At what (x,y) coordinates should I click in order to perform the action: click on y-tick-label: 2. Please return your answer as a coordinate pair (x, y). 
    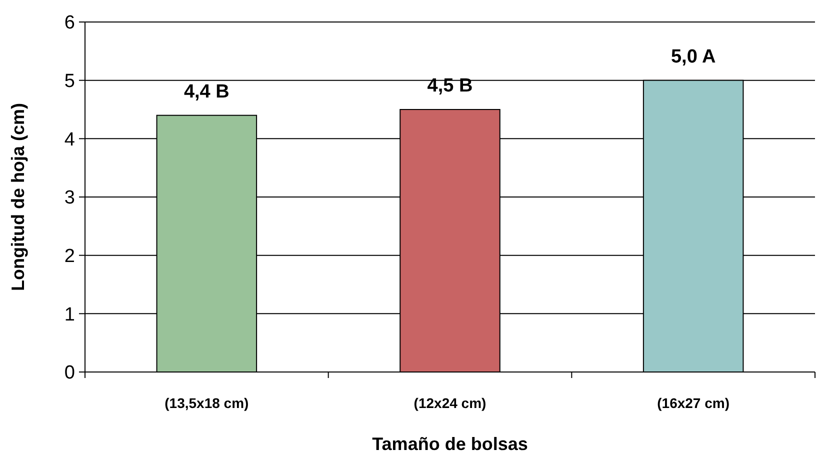
    Looking at the image, I should click on (69, 256).